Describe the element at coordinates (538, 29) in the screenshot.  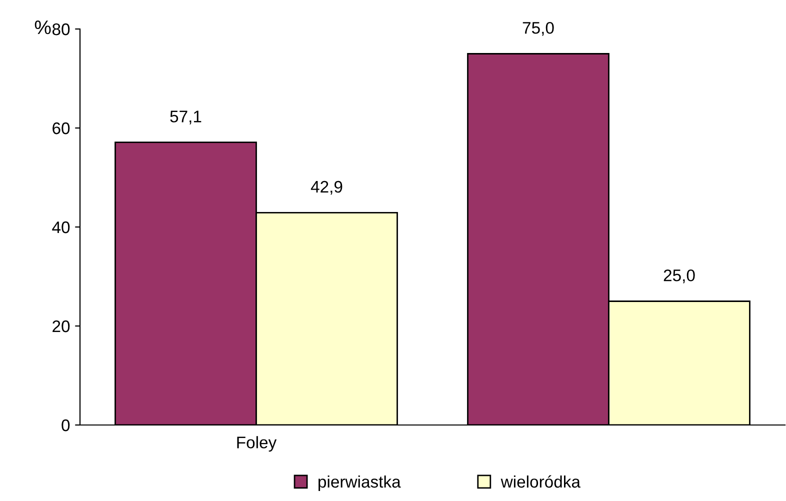
I see `data-label: 75,0` at that location.